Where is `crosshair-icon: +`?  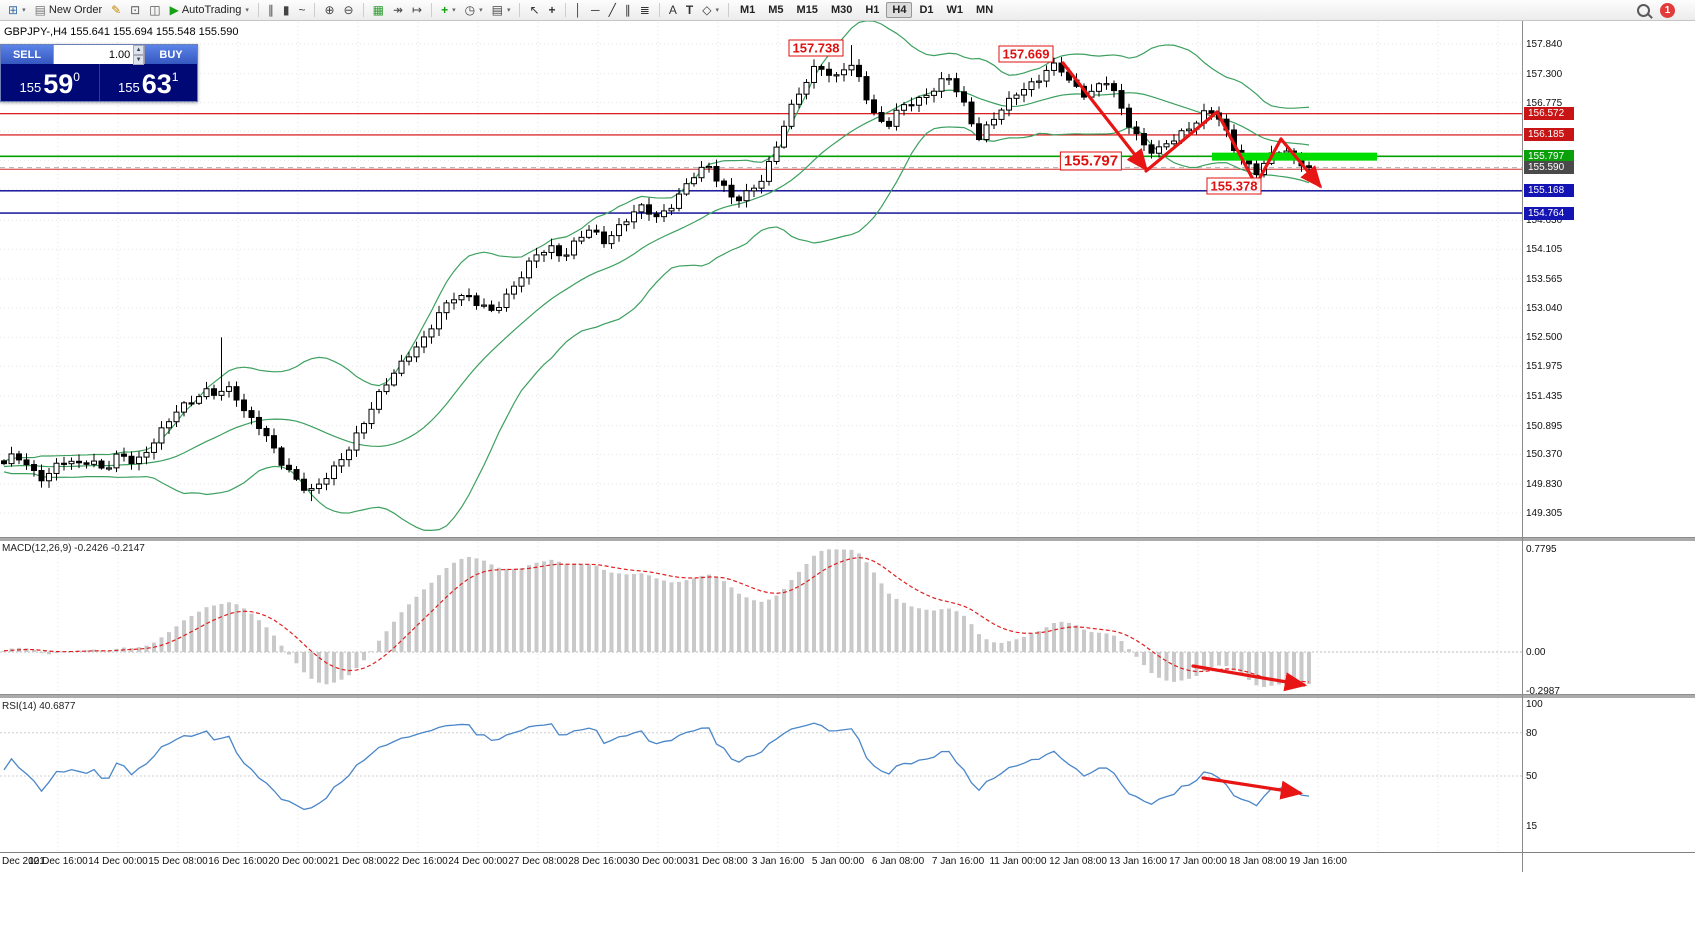
crosshair-icon: + is located at coordinates (552, 10).